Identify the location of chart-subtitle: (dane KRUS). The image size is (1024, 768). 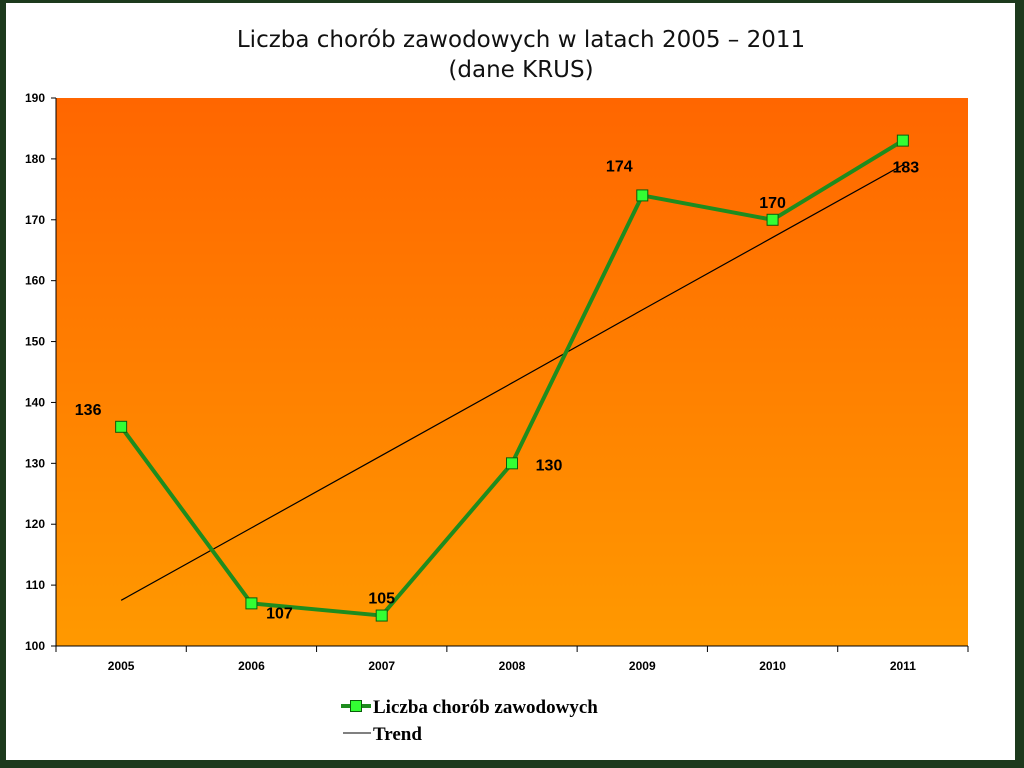
(520, 70).